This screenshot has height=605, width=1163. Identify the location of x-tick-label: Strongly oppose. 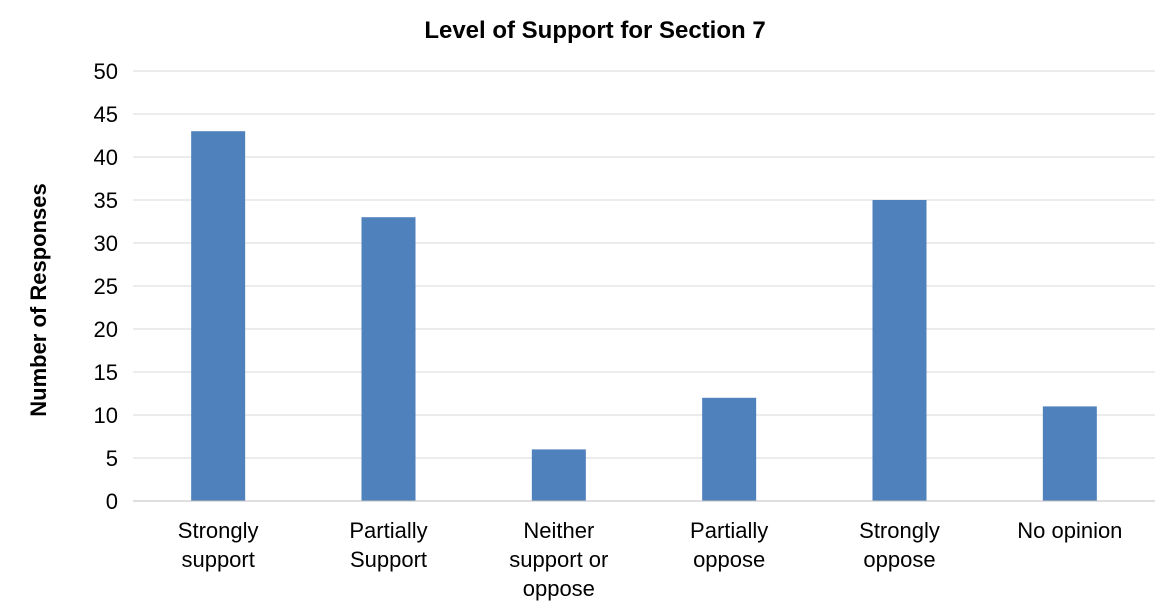
(899, 545).